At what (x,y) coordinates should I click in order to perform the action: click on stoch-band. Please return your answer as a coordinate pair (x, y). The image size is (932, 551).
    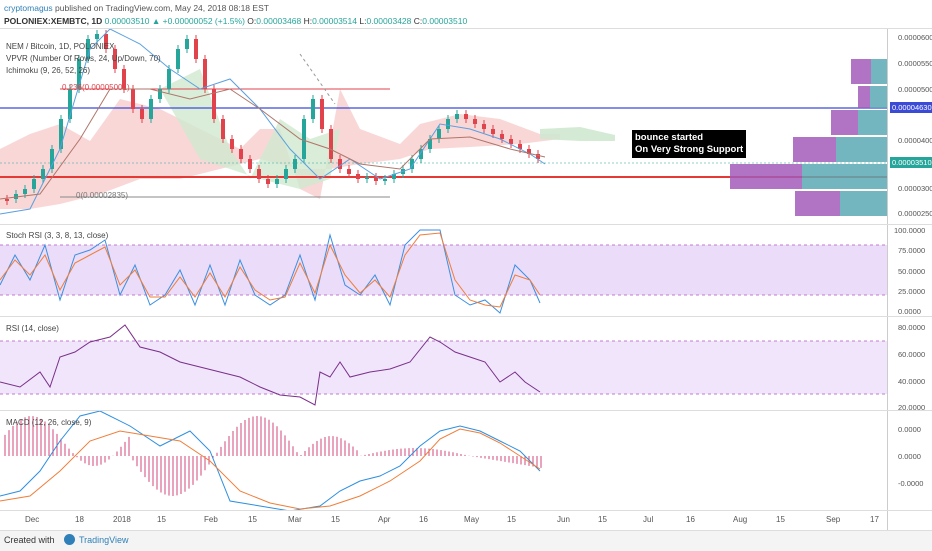
    Looking at the image, I should click on (443, 270).